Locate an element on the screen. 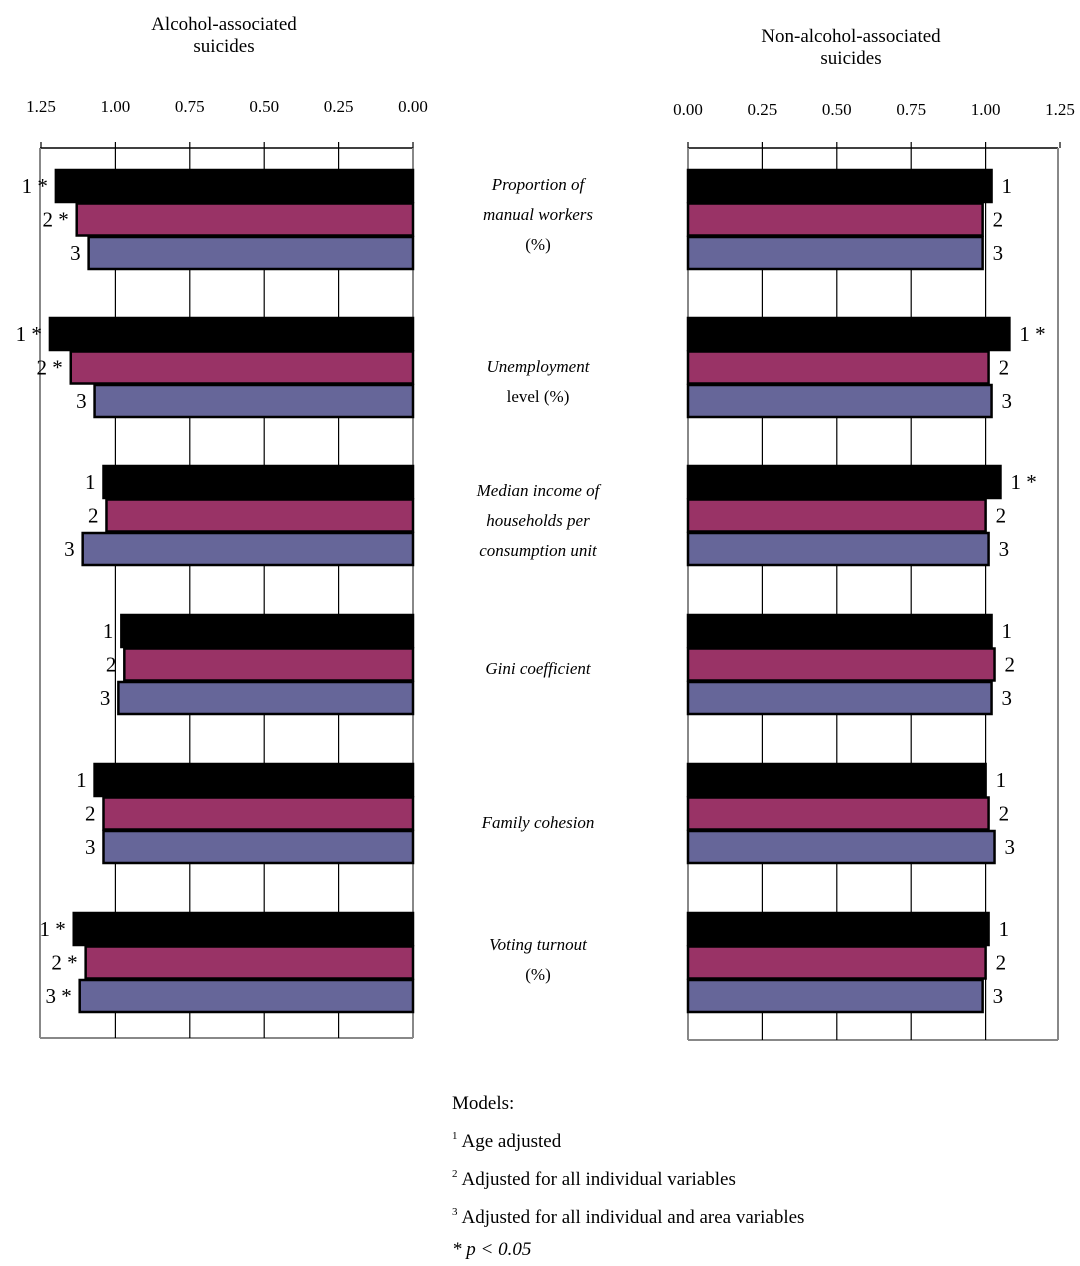 The width and height of the screenshot is (1080, 1266). left-tick-label: 0.25 is located at coordinates (339, 106).